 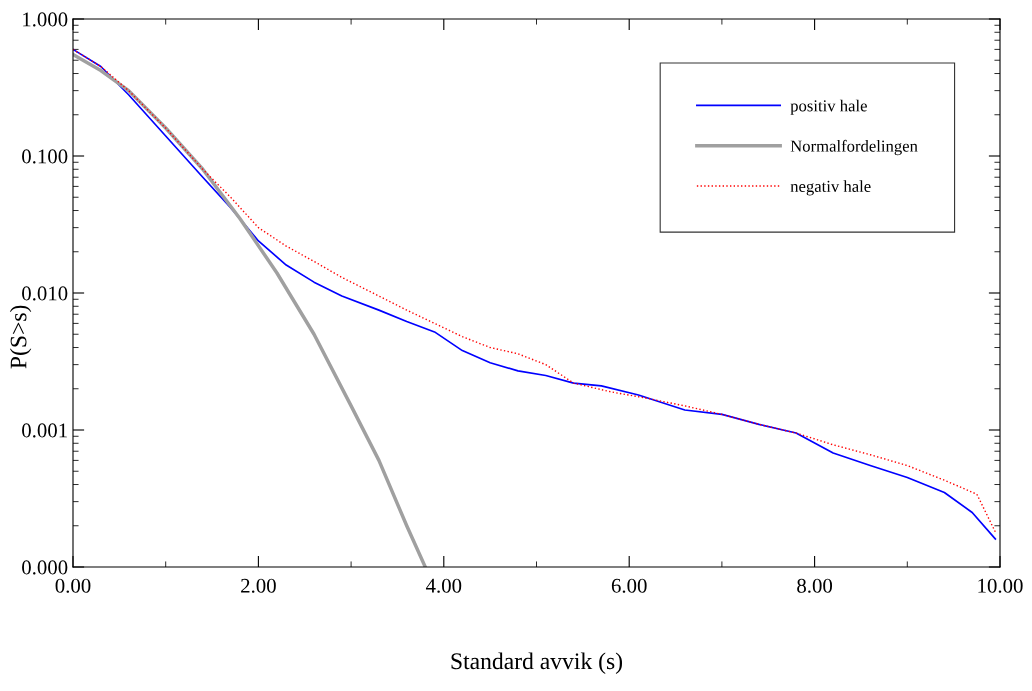 I want to click on legend-label: positiv hale, so click(x=828, y=107).